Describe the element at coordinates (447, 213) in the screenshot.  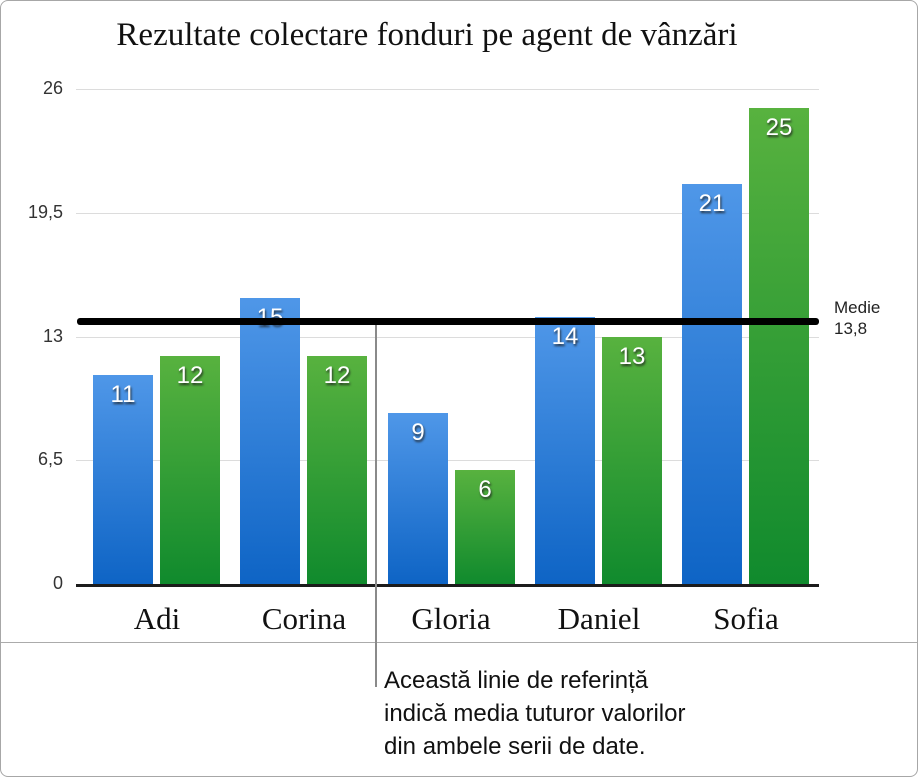
I see `gridline-19,5` at that location.